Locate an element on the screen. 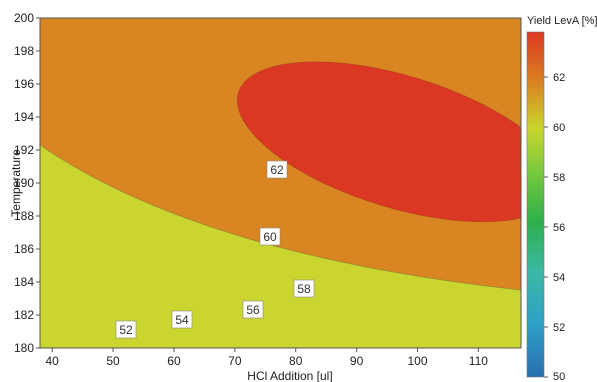 This screenshot has height=382, width=597. y-tick-label: 184 is located at coordinates (24, 282).